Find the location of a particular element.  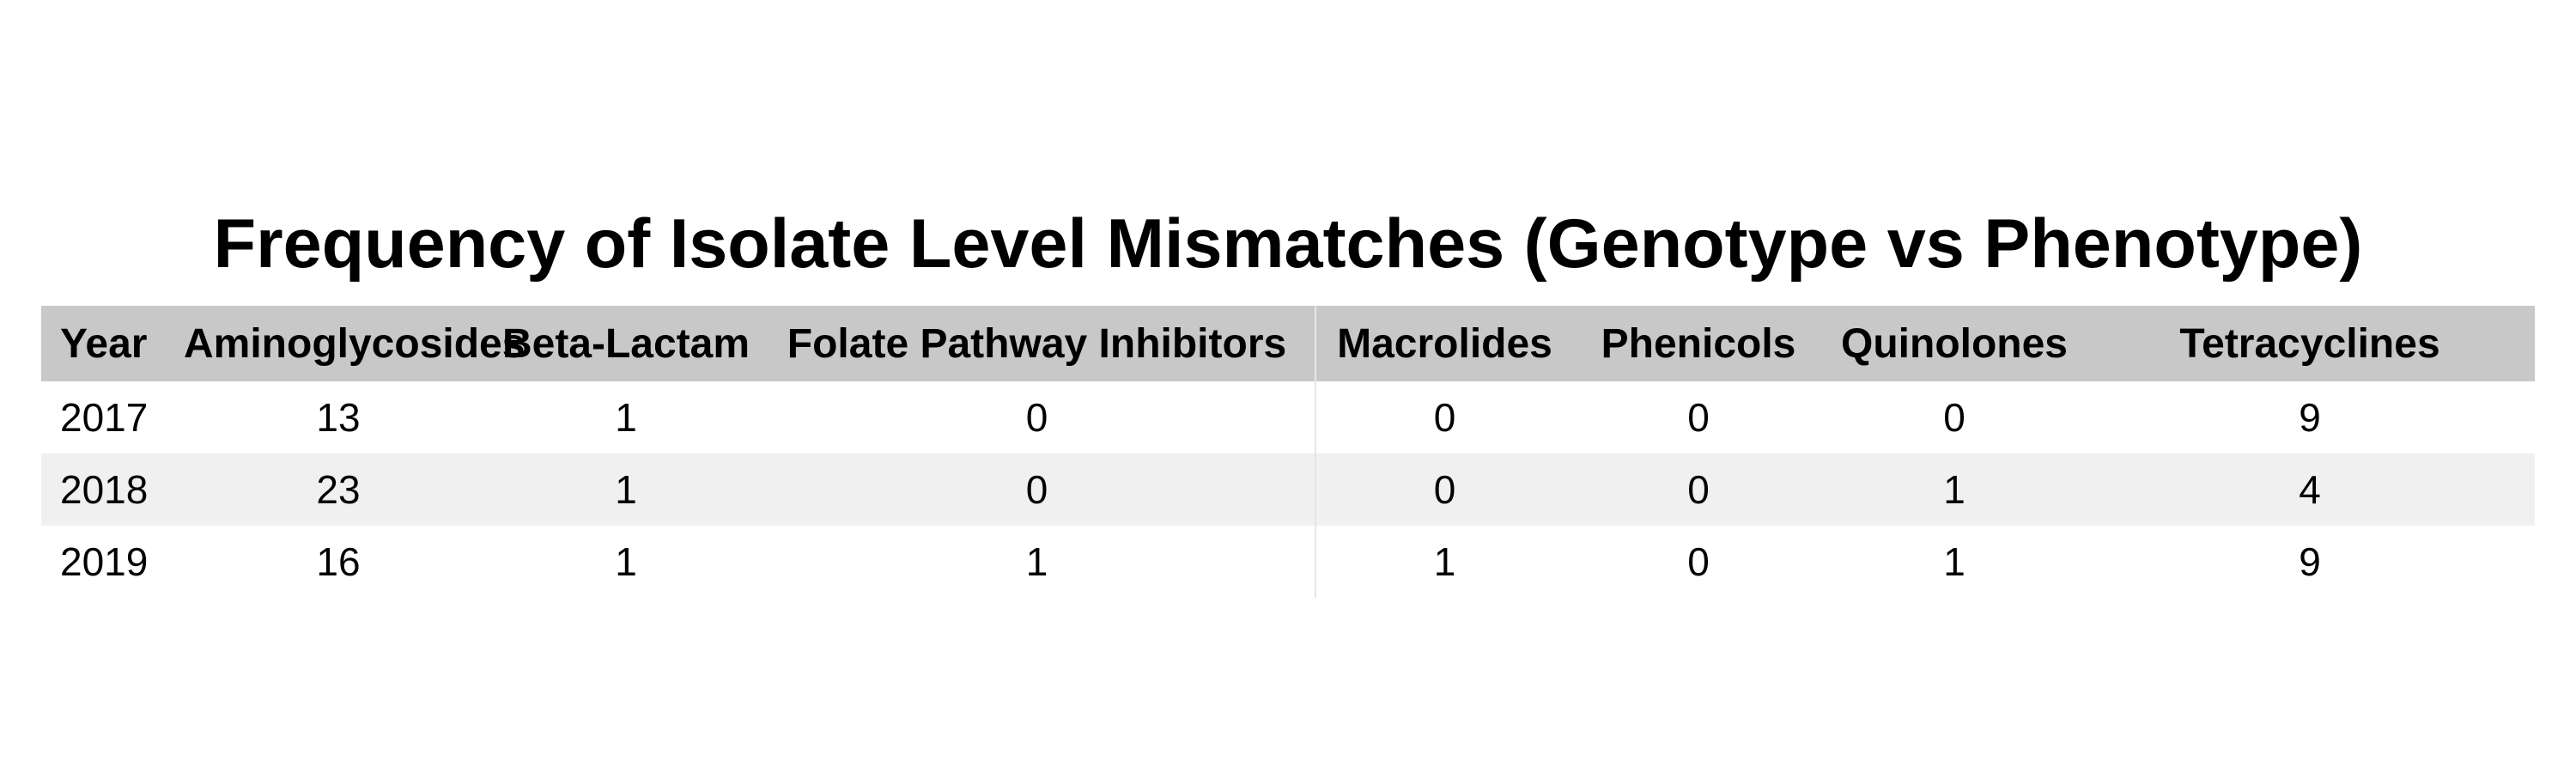

table-row: 2017 13 1 0 0 0 0 9 is located at coordinates (1288, 417).